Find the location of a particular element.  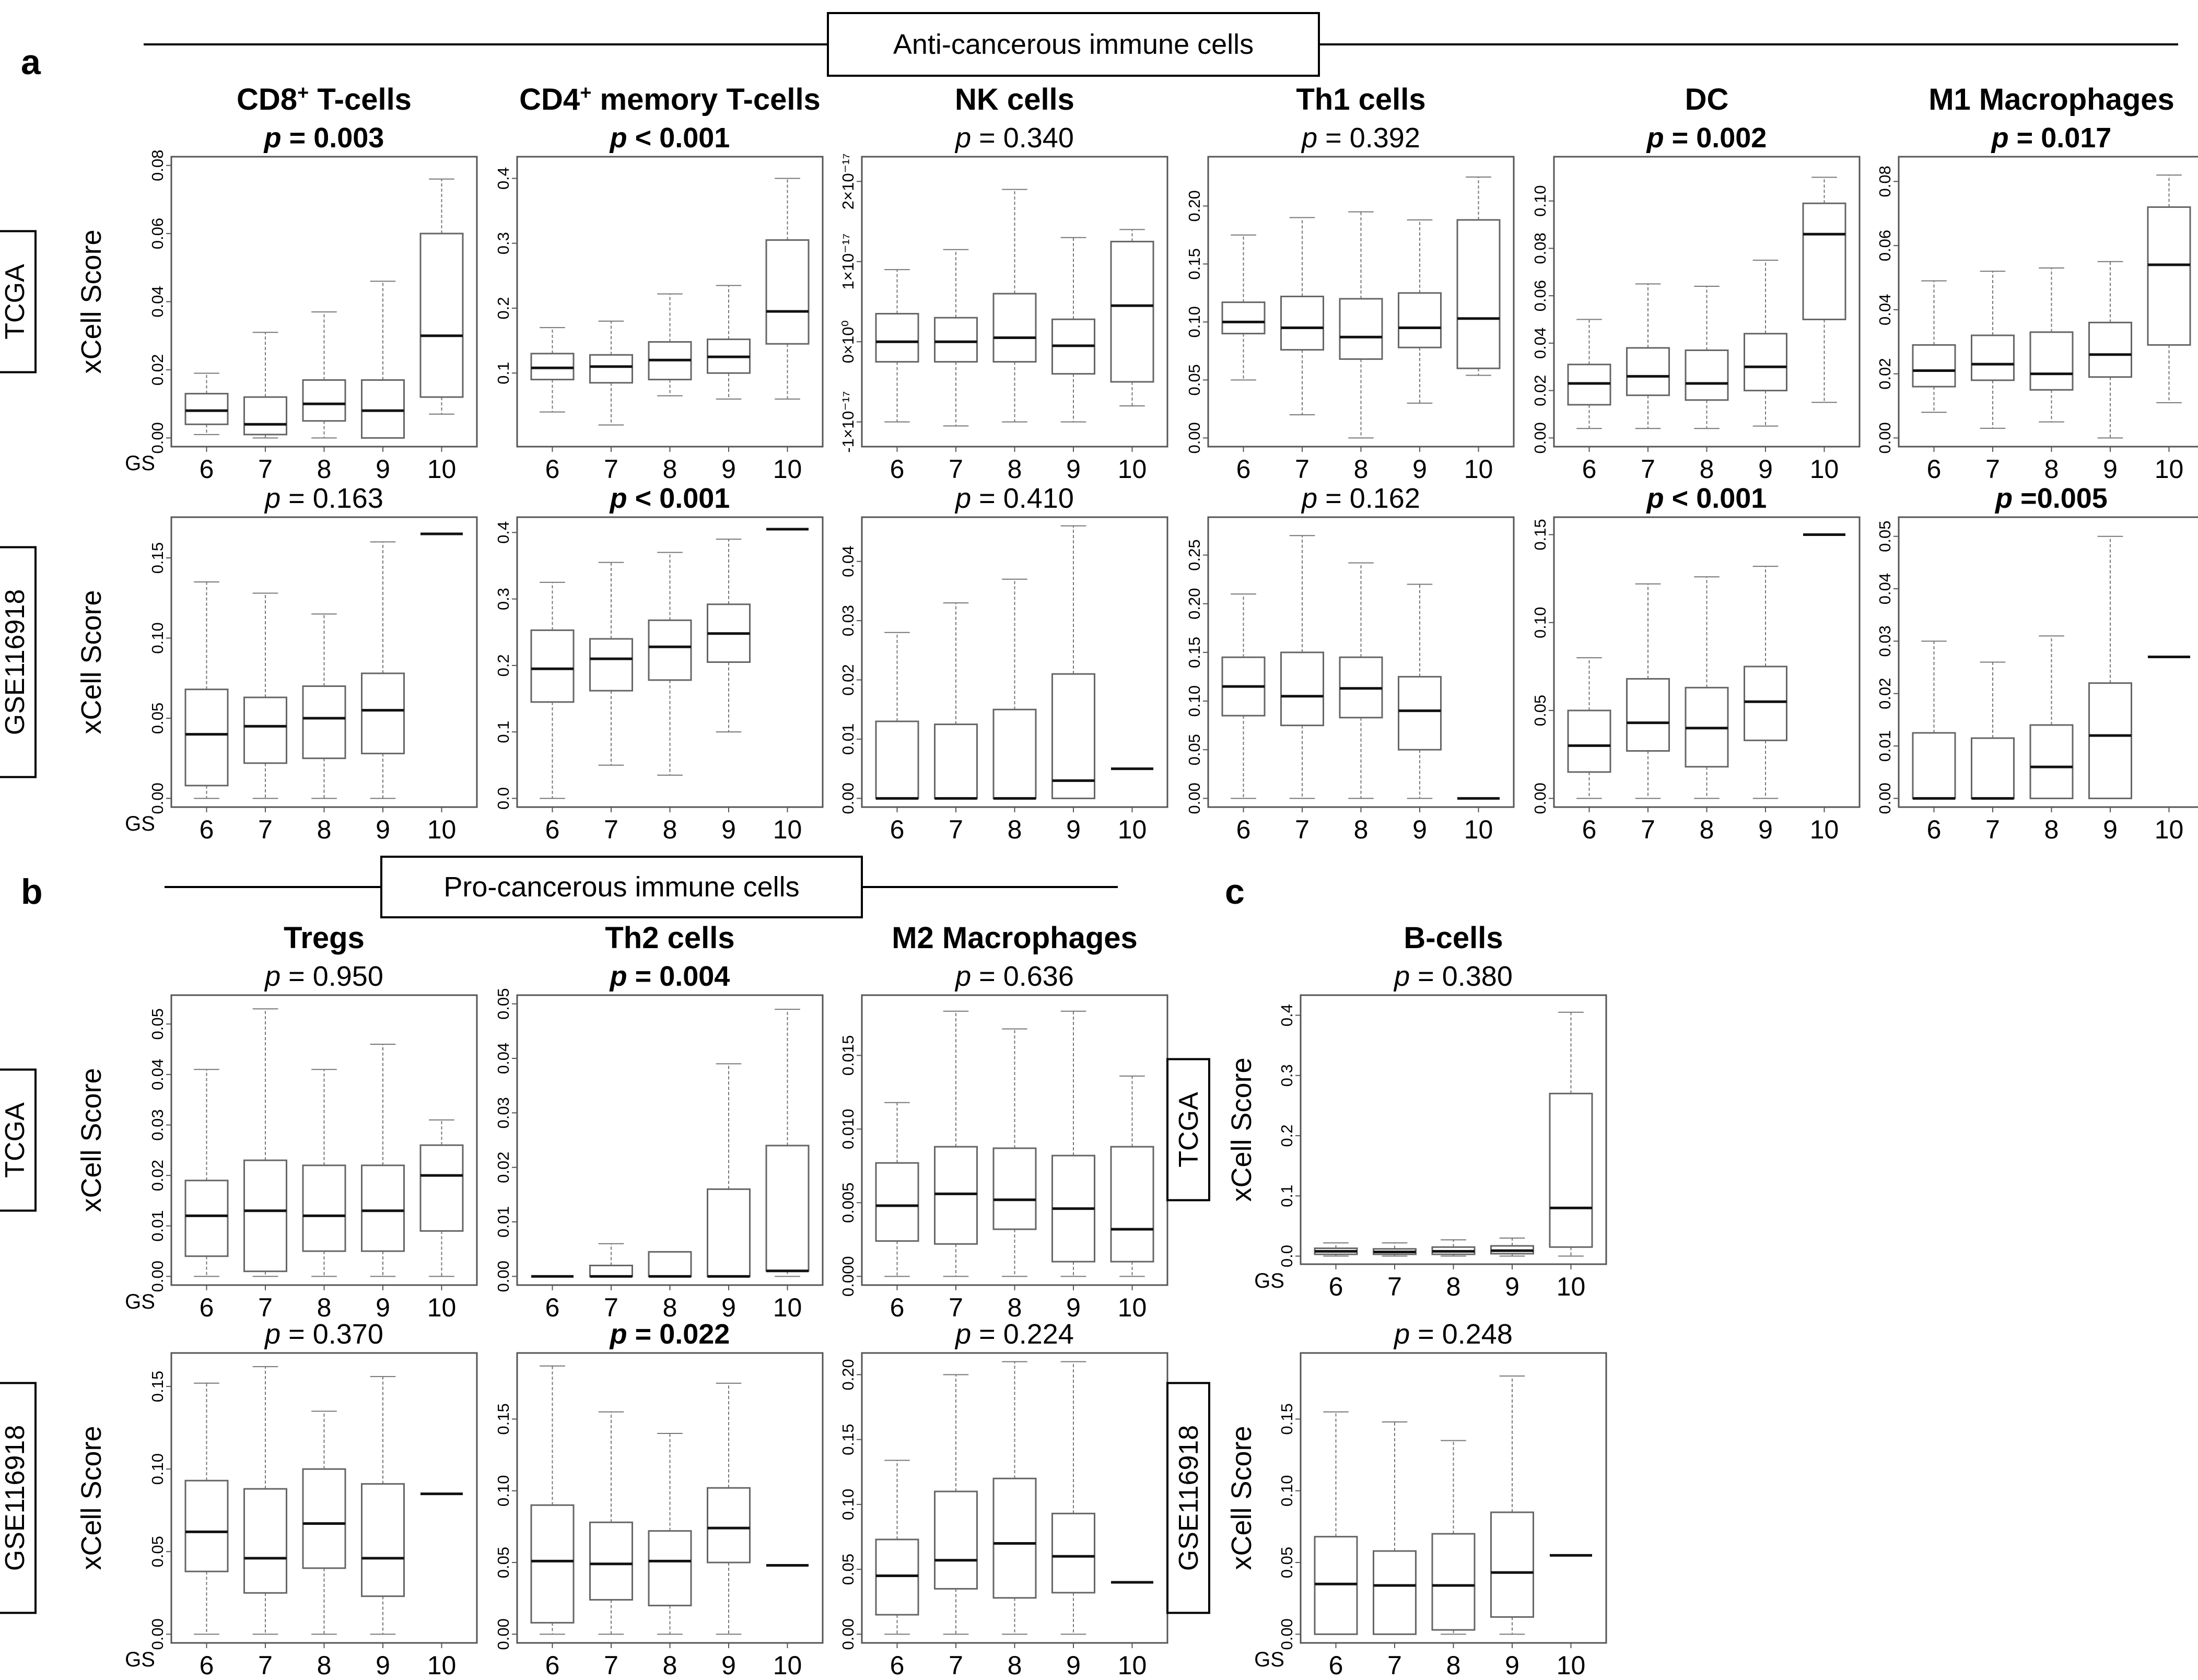

header-pro-cancerous: Pro-cancerous immune cells is located at coordinates (621, 887).